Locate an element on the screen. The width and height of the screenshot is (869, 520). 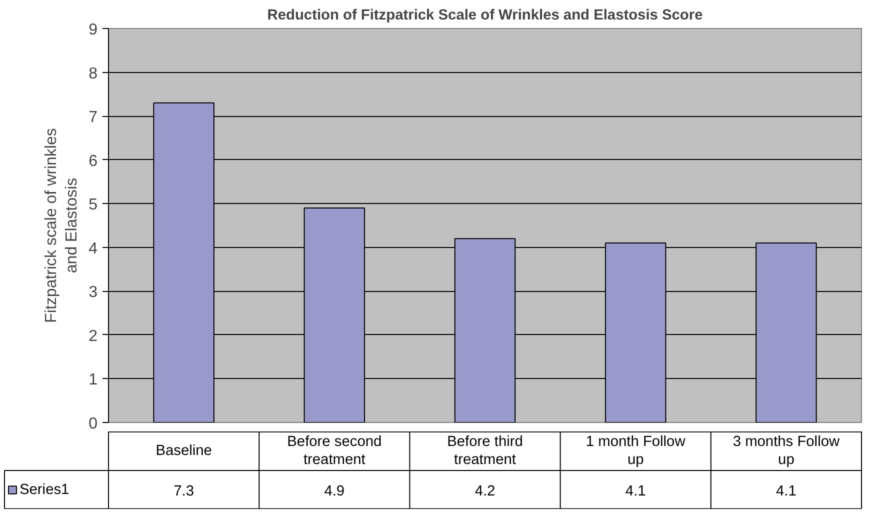
x-tick-label: 3 months Follow up is located at coordinates (786, 451).